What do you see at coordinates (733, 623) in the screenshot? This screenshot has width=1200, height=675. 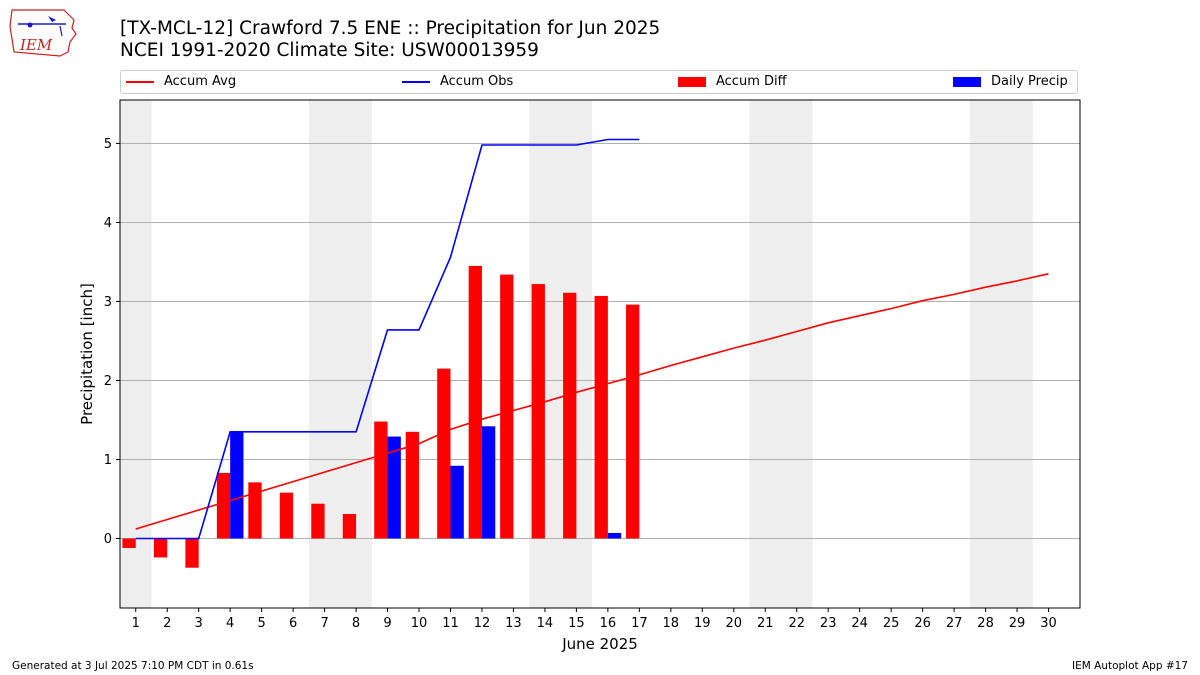 I see `x-tick-label: 20` at bounding box center [733, 623].